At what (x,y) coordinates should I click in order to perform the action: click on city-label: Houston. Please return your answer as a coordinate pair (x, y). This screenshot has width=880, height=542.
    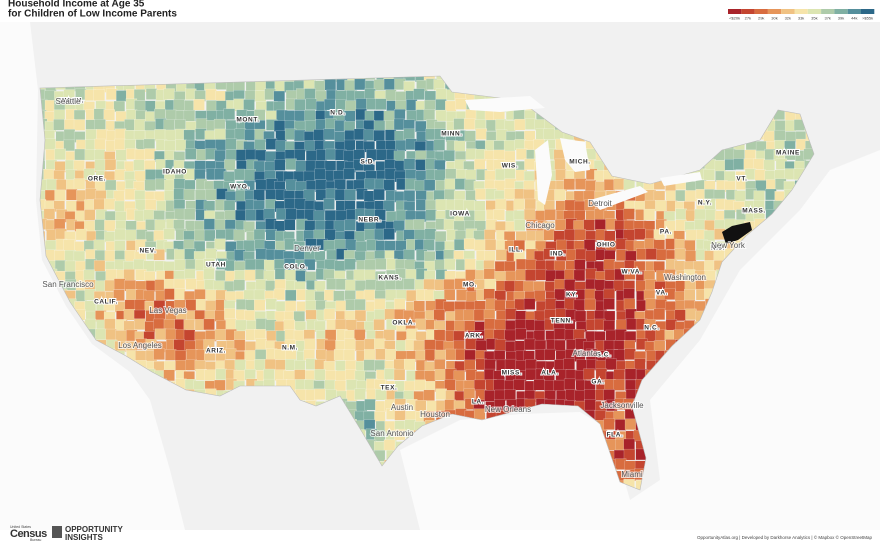
    Looking at the image, I should click on (435, 414).